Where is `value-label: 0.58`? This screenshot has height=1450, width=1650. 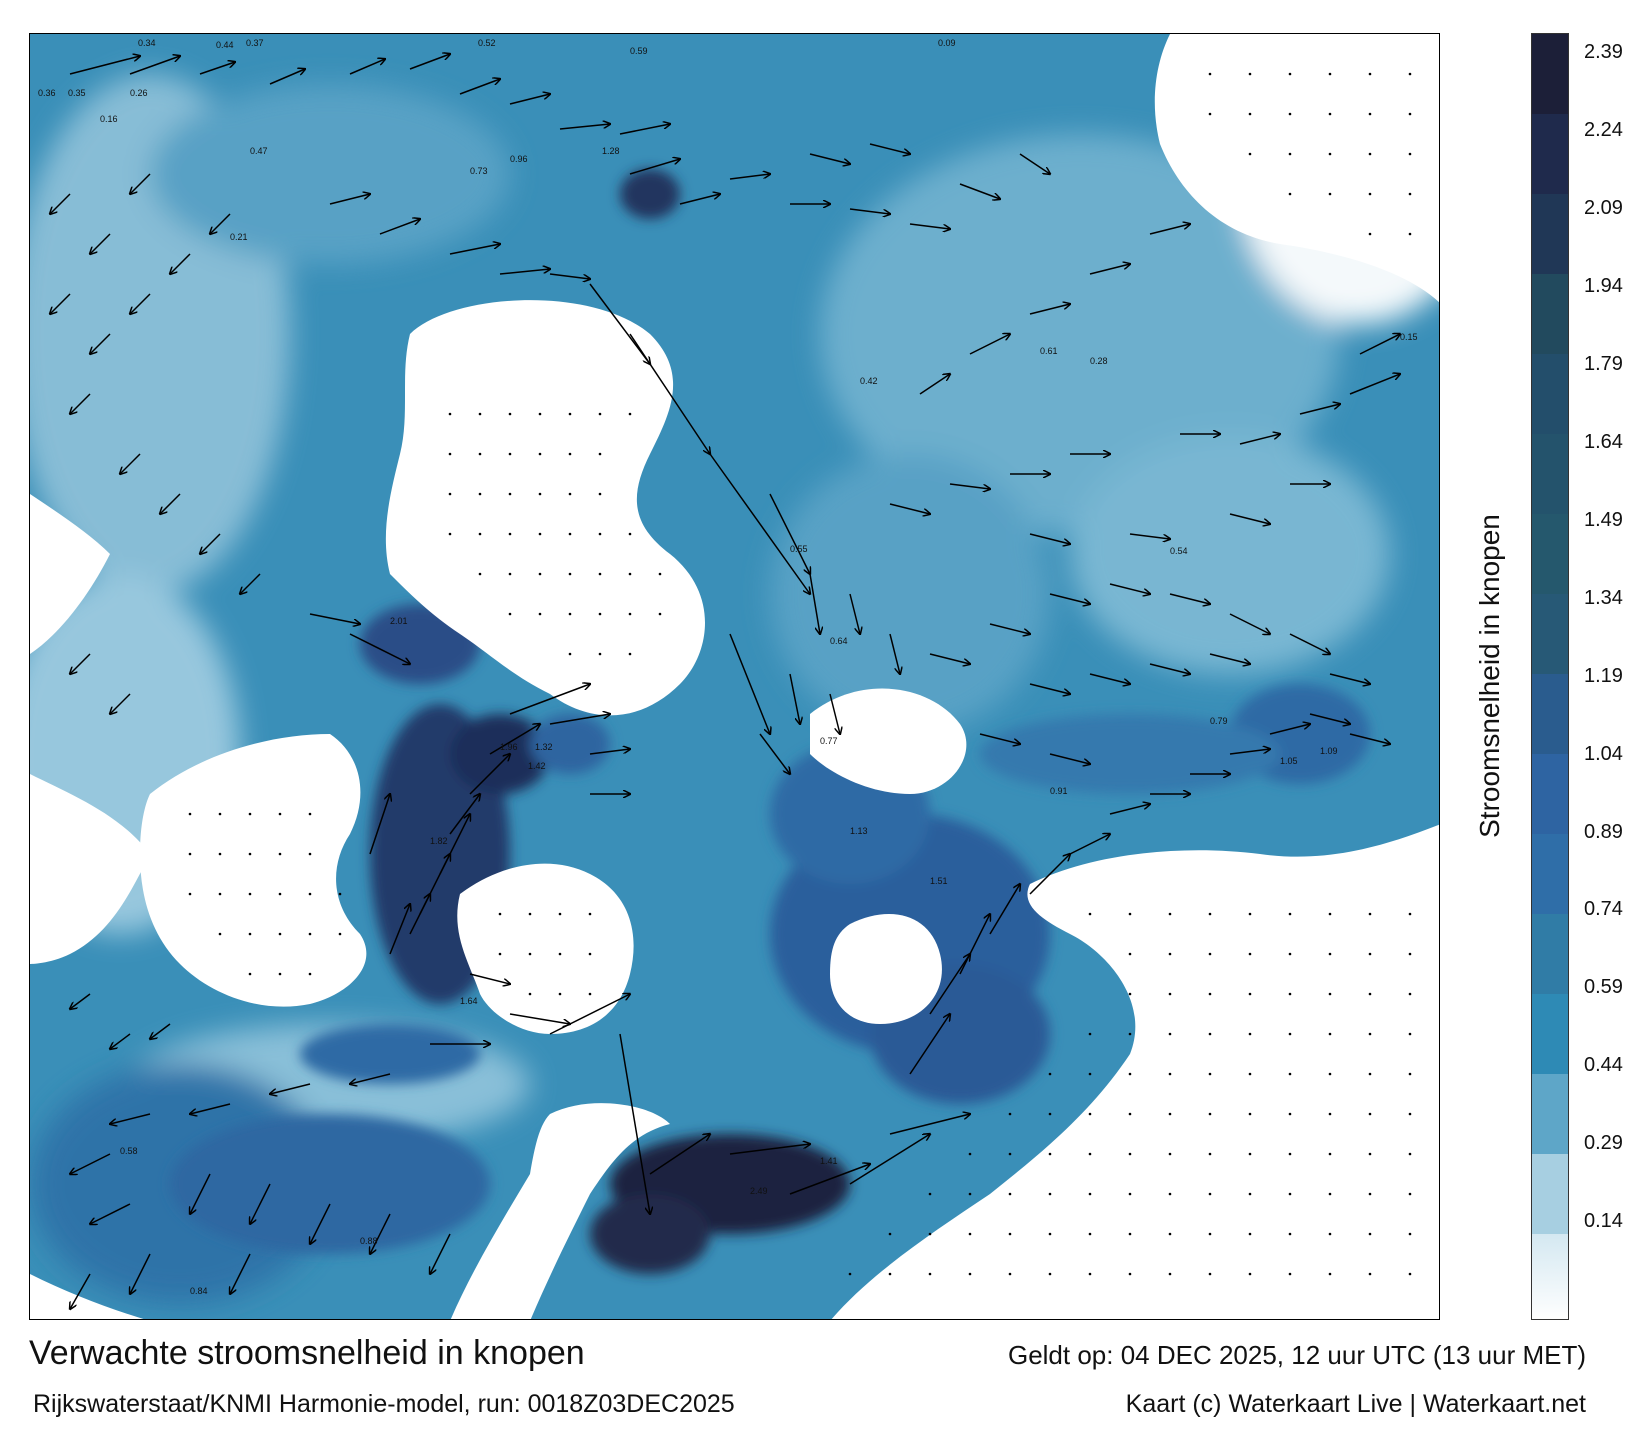 value-label: 0.58 is located at coordinates (129, 1151).